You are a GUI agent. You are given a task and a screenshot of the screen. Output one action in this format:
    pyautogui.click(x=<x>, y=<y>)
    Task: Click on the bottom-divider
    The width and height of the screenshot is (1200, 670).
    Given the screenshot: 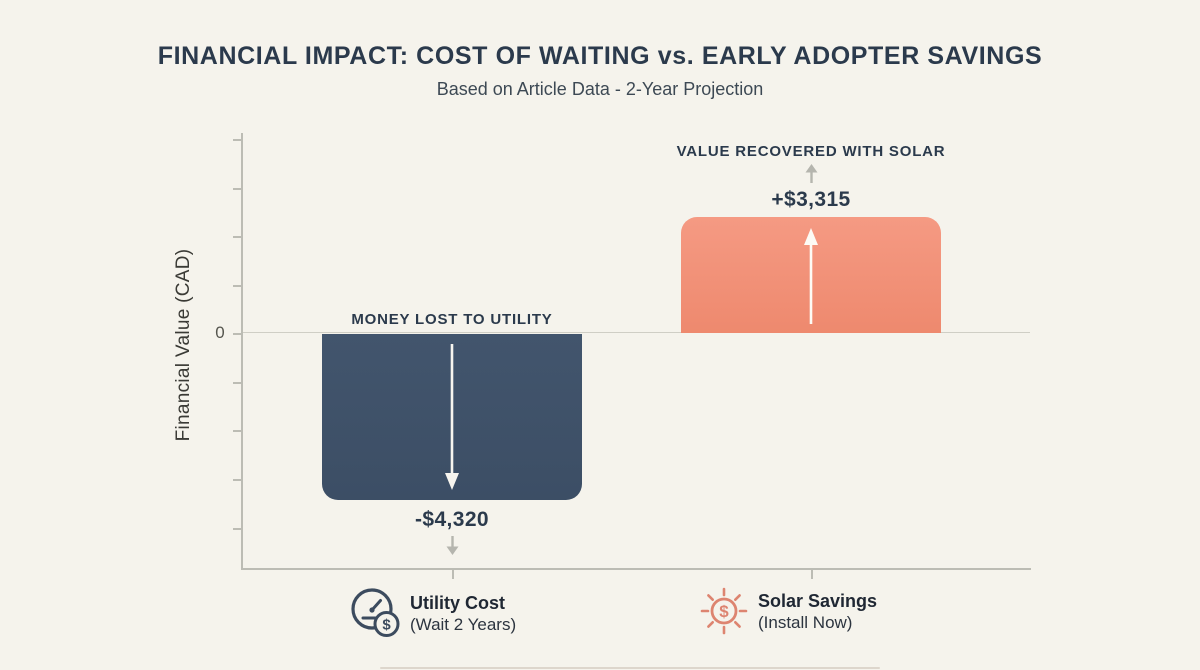 What is the action you would take?
    pyautogui.click(x=630, y=668)
    